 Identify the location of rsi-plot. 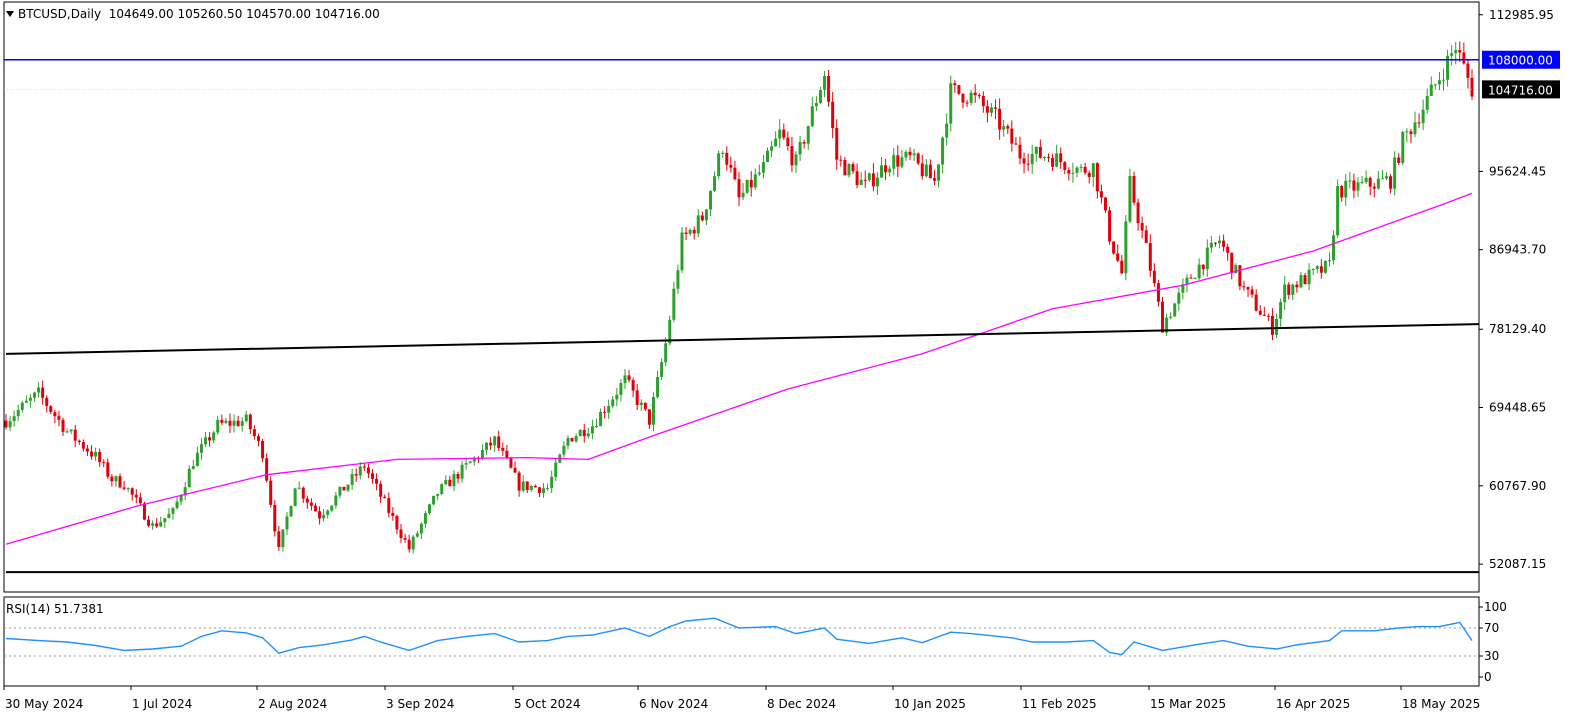
(741, 637).